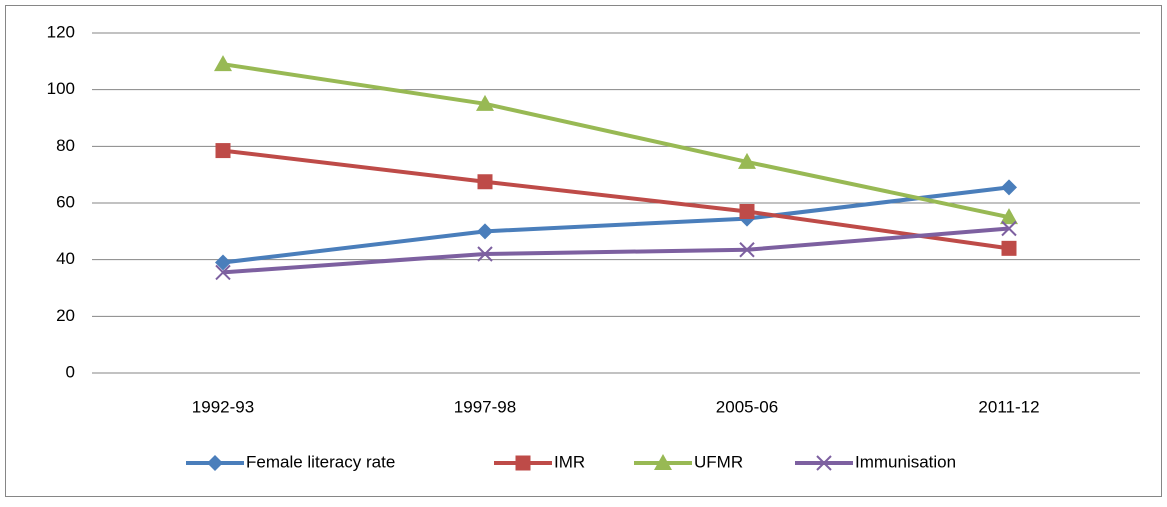  Describe the element at coordinates (718, 461) in the screenshot. I see `legend-label: UFMR` at that location.